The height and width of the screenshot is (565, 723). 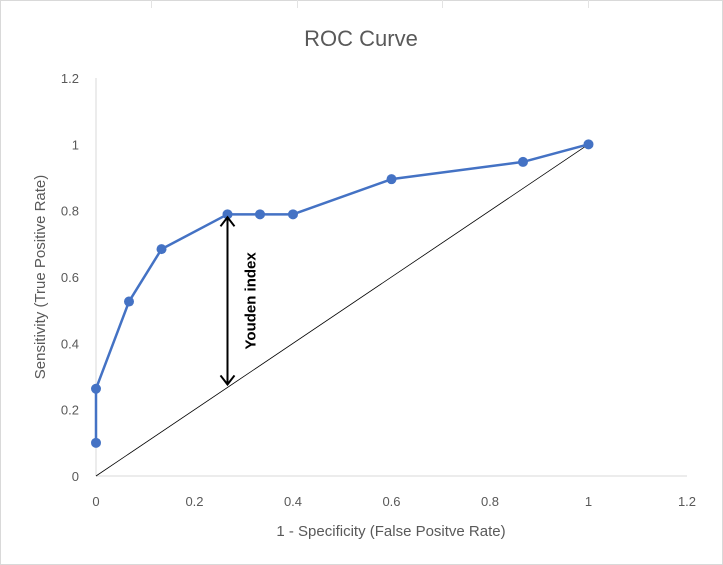 What do you see at coordinates (227, 380) in the screenshot?
I see `youden-arrow-head-bottom` at bounding box center [227, 380].